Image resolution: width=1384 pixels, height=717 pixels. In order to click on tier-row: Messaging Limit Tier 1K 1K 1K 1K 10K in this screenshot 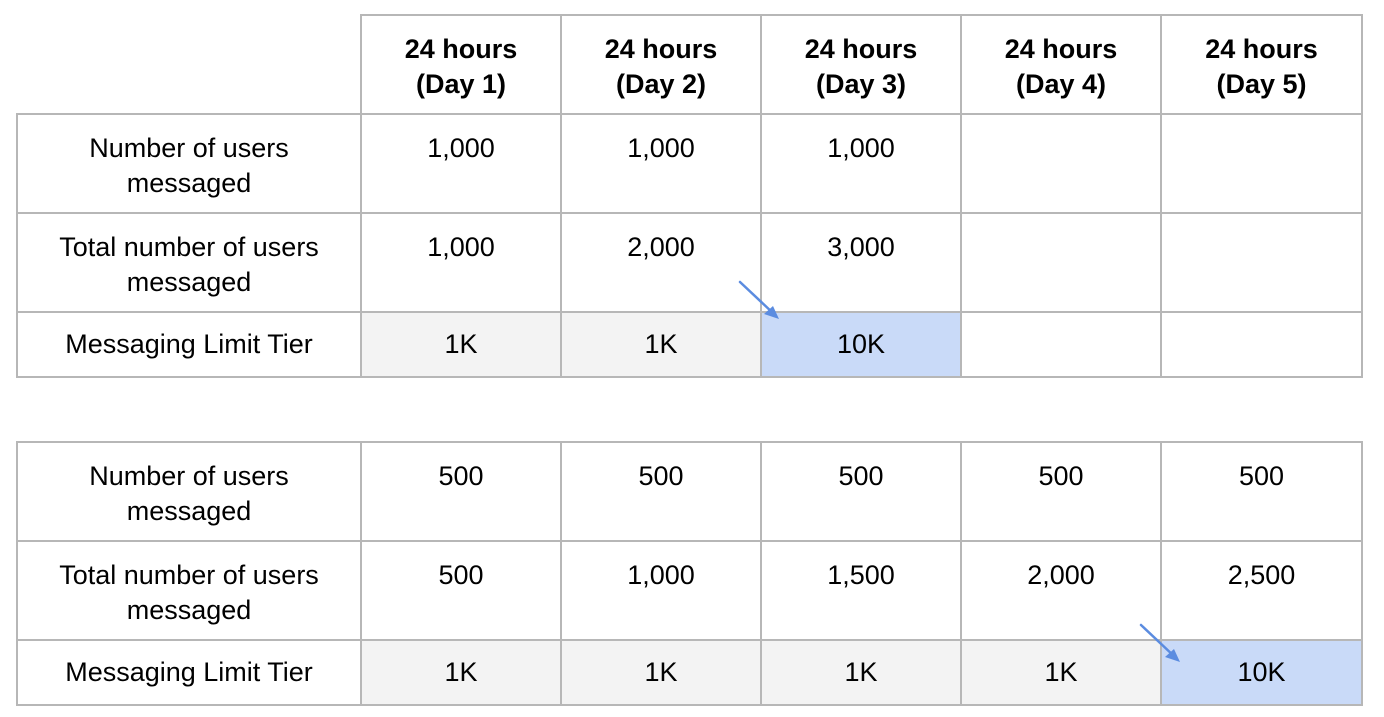, I will do `click(689, 672)`.